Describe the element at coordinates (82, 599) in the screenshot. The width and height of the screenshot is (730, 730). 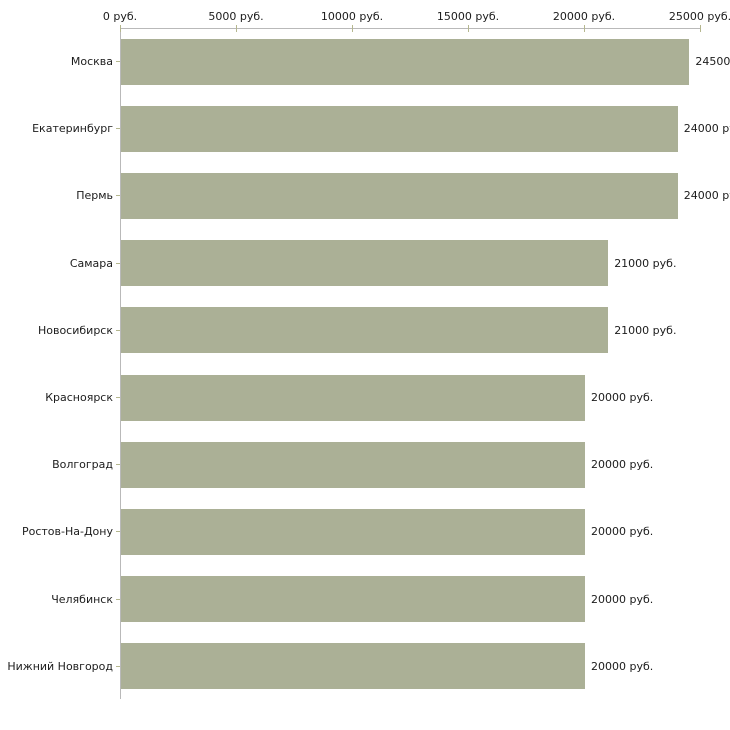
I see `category-label: Челябинск` at that location.